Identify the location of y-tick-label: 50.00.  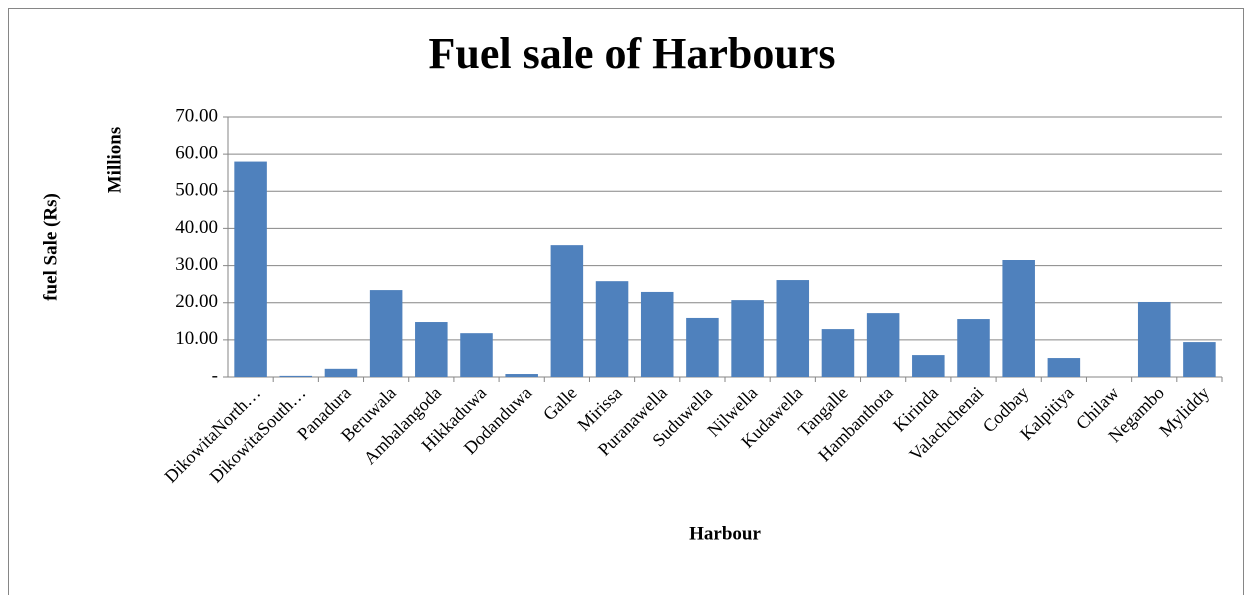
(196, 190).